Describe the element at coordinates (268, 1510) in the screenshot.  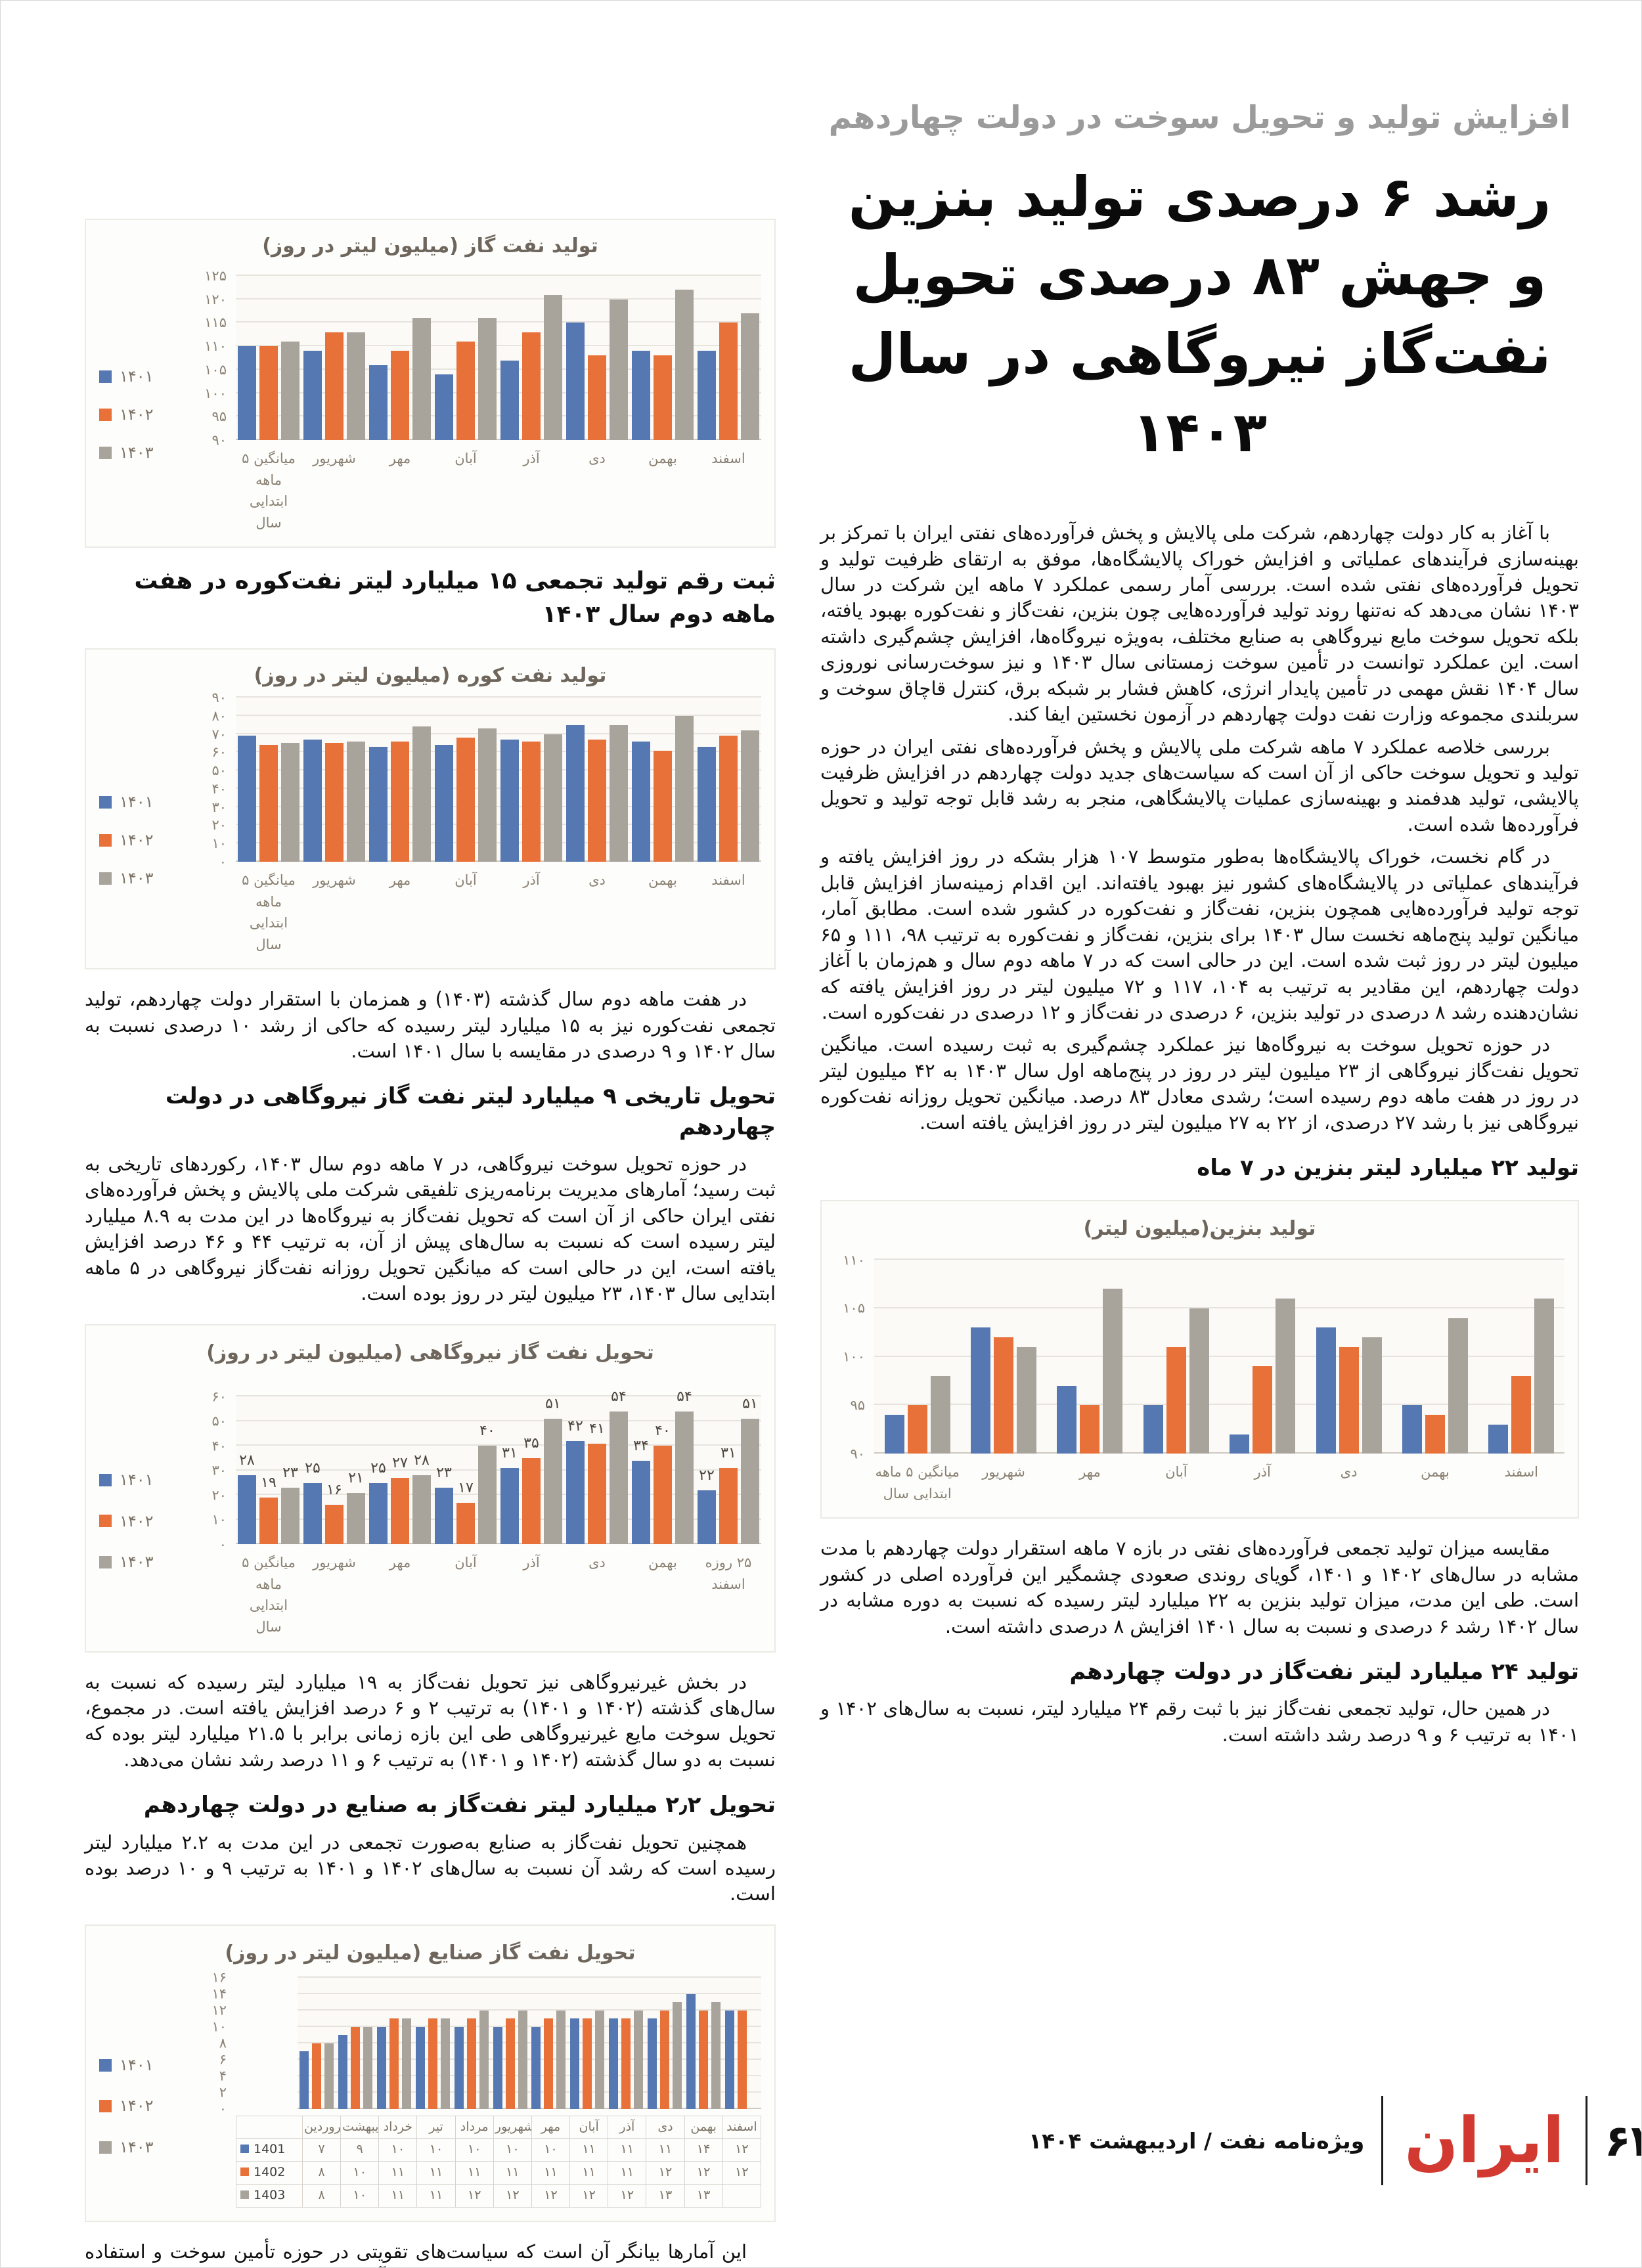
I see `bar: ۱۹` at that location.